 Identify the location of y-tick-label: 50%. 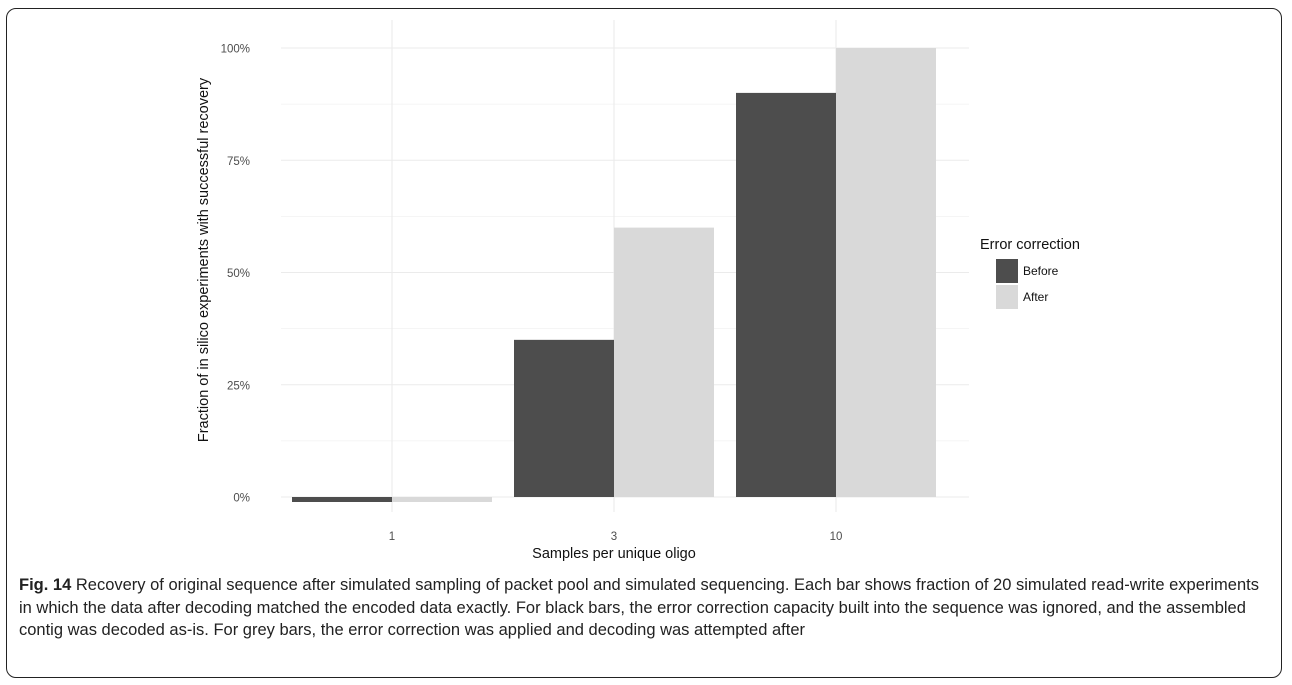
(238, 274).